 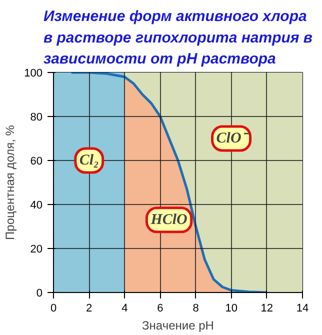 I want to click on annotation: HClO, so click(x=169, y=220).